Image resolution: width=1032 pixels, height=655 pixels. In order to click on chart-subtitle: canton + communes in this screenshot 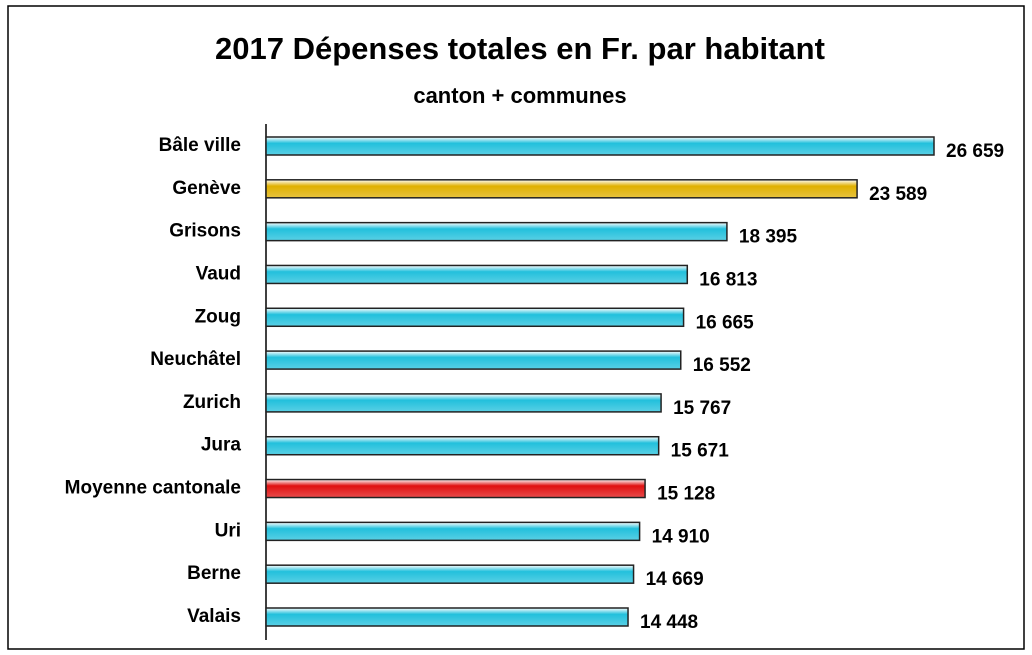, I will do `click(519, 95)`.